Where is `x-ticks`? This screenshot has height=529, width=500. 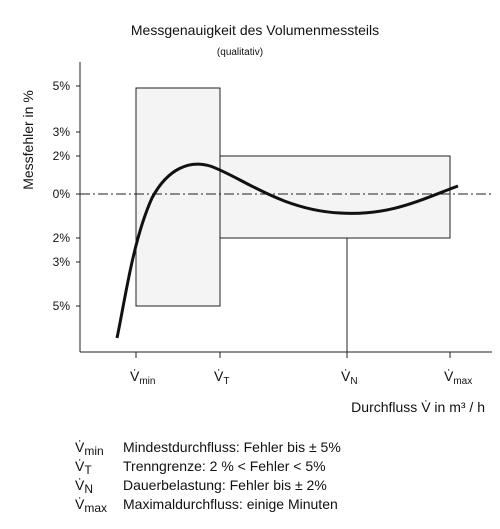
x-ticks is located at coordinates (293, 355).